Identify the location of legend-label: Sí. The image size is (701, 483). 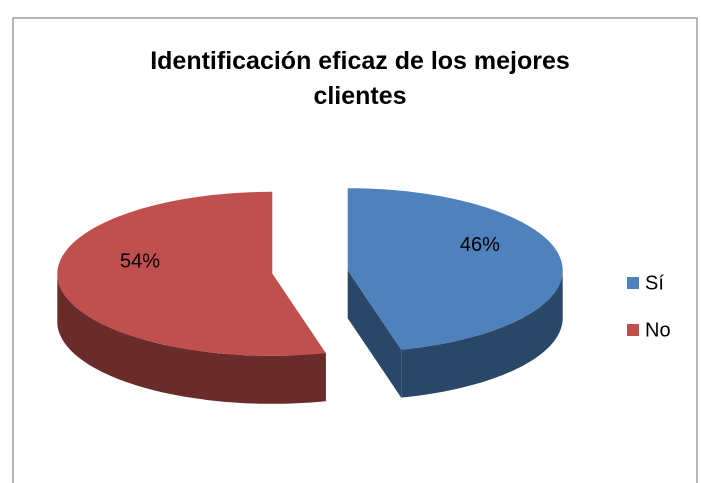
(654, 283).